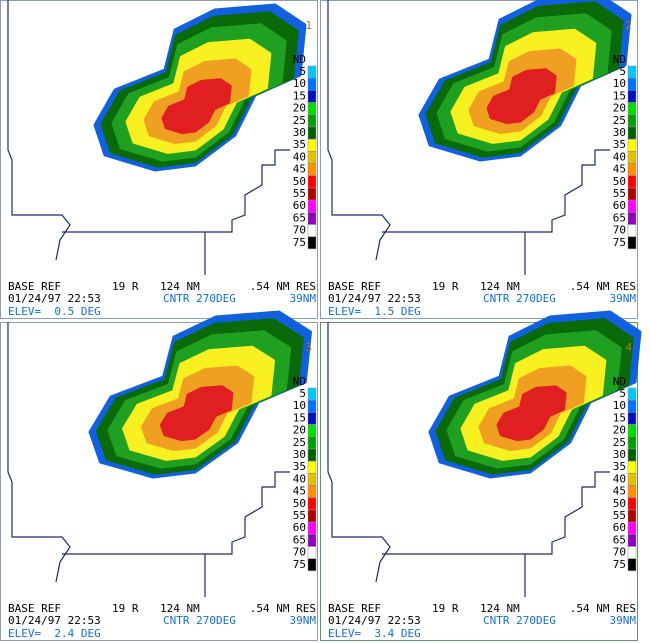 The width and height of the screenshot is (650, 643). I want to click on elevation-label: ELEV= 2.4 DEG, so click(54, 633).